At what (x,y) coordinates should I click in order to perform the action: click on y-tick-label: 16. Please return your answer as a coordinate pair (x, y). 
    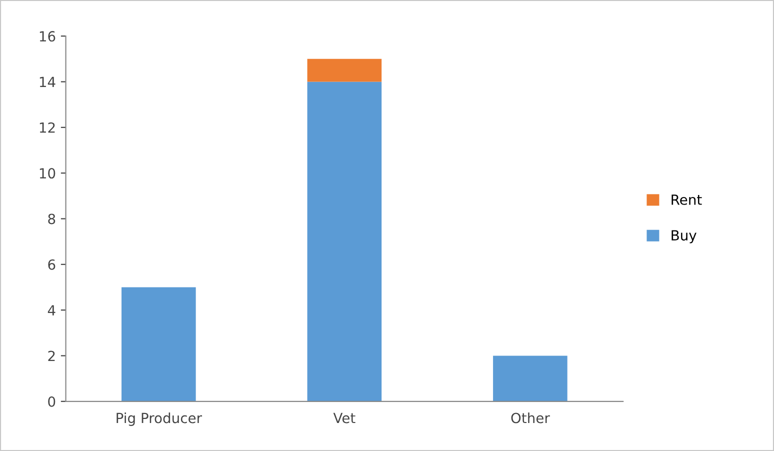
    Looking at the image, I should click on (48, 36).